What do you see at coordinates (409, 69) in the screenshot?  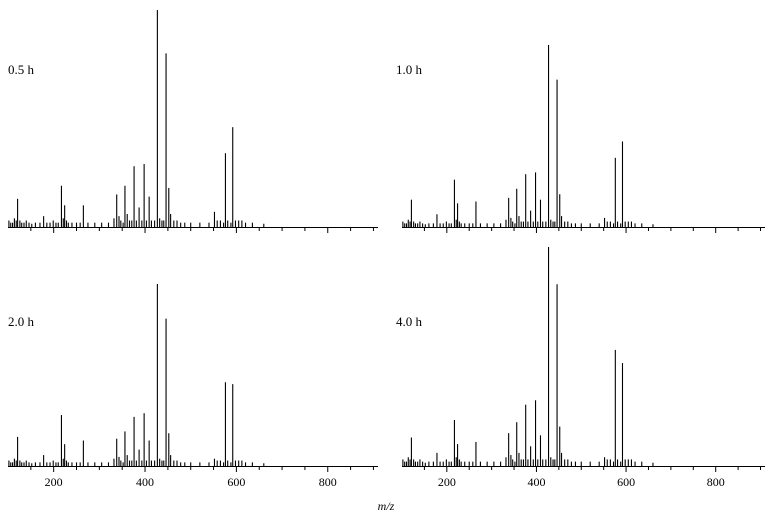 I see `panel-time-label: 1.0 h` at bounding box center [409, 69].